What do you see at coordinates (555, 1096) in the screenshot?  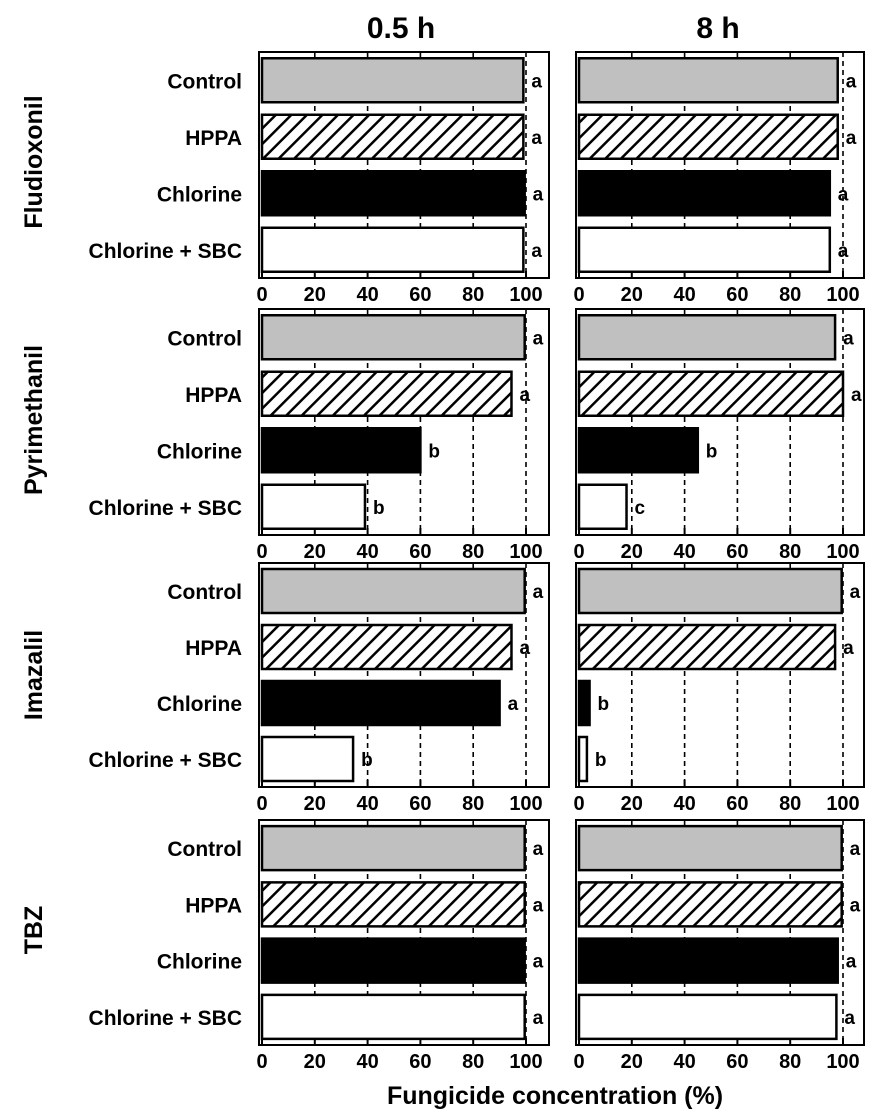 I see `x-axis-label: Fungicide concentration (%)` at bounding box center [555, 1096].